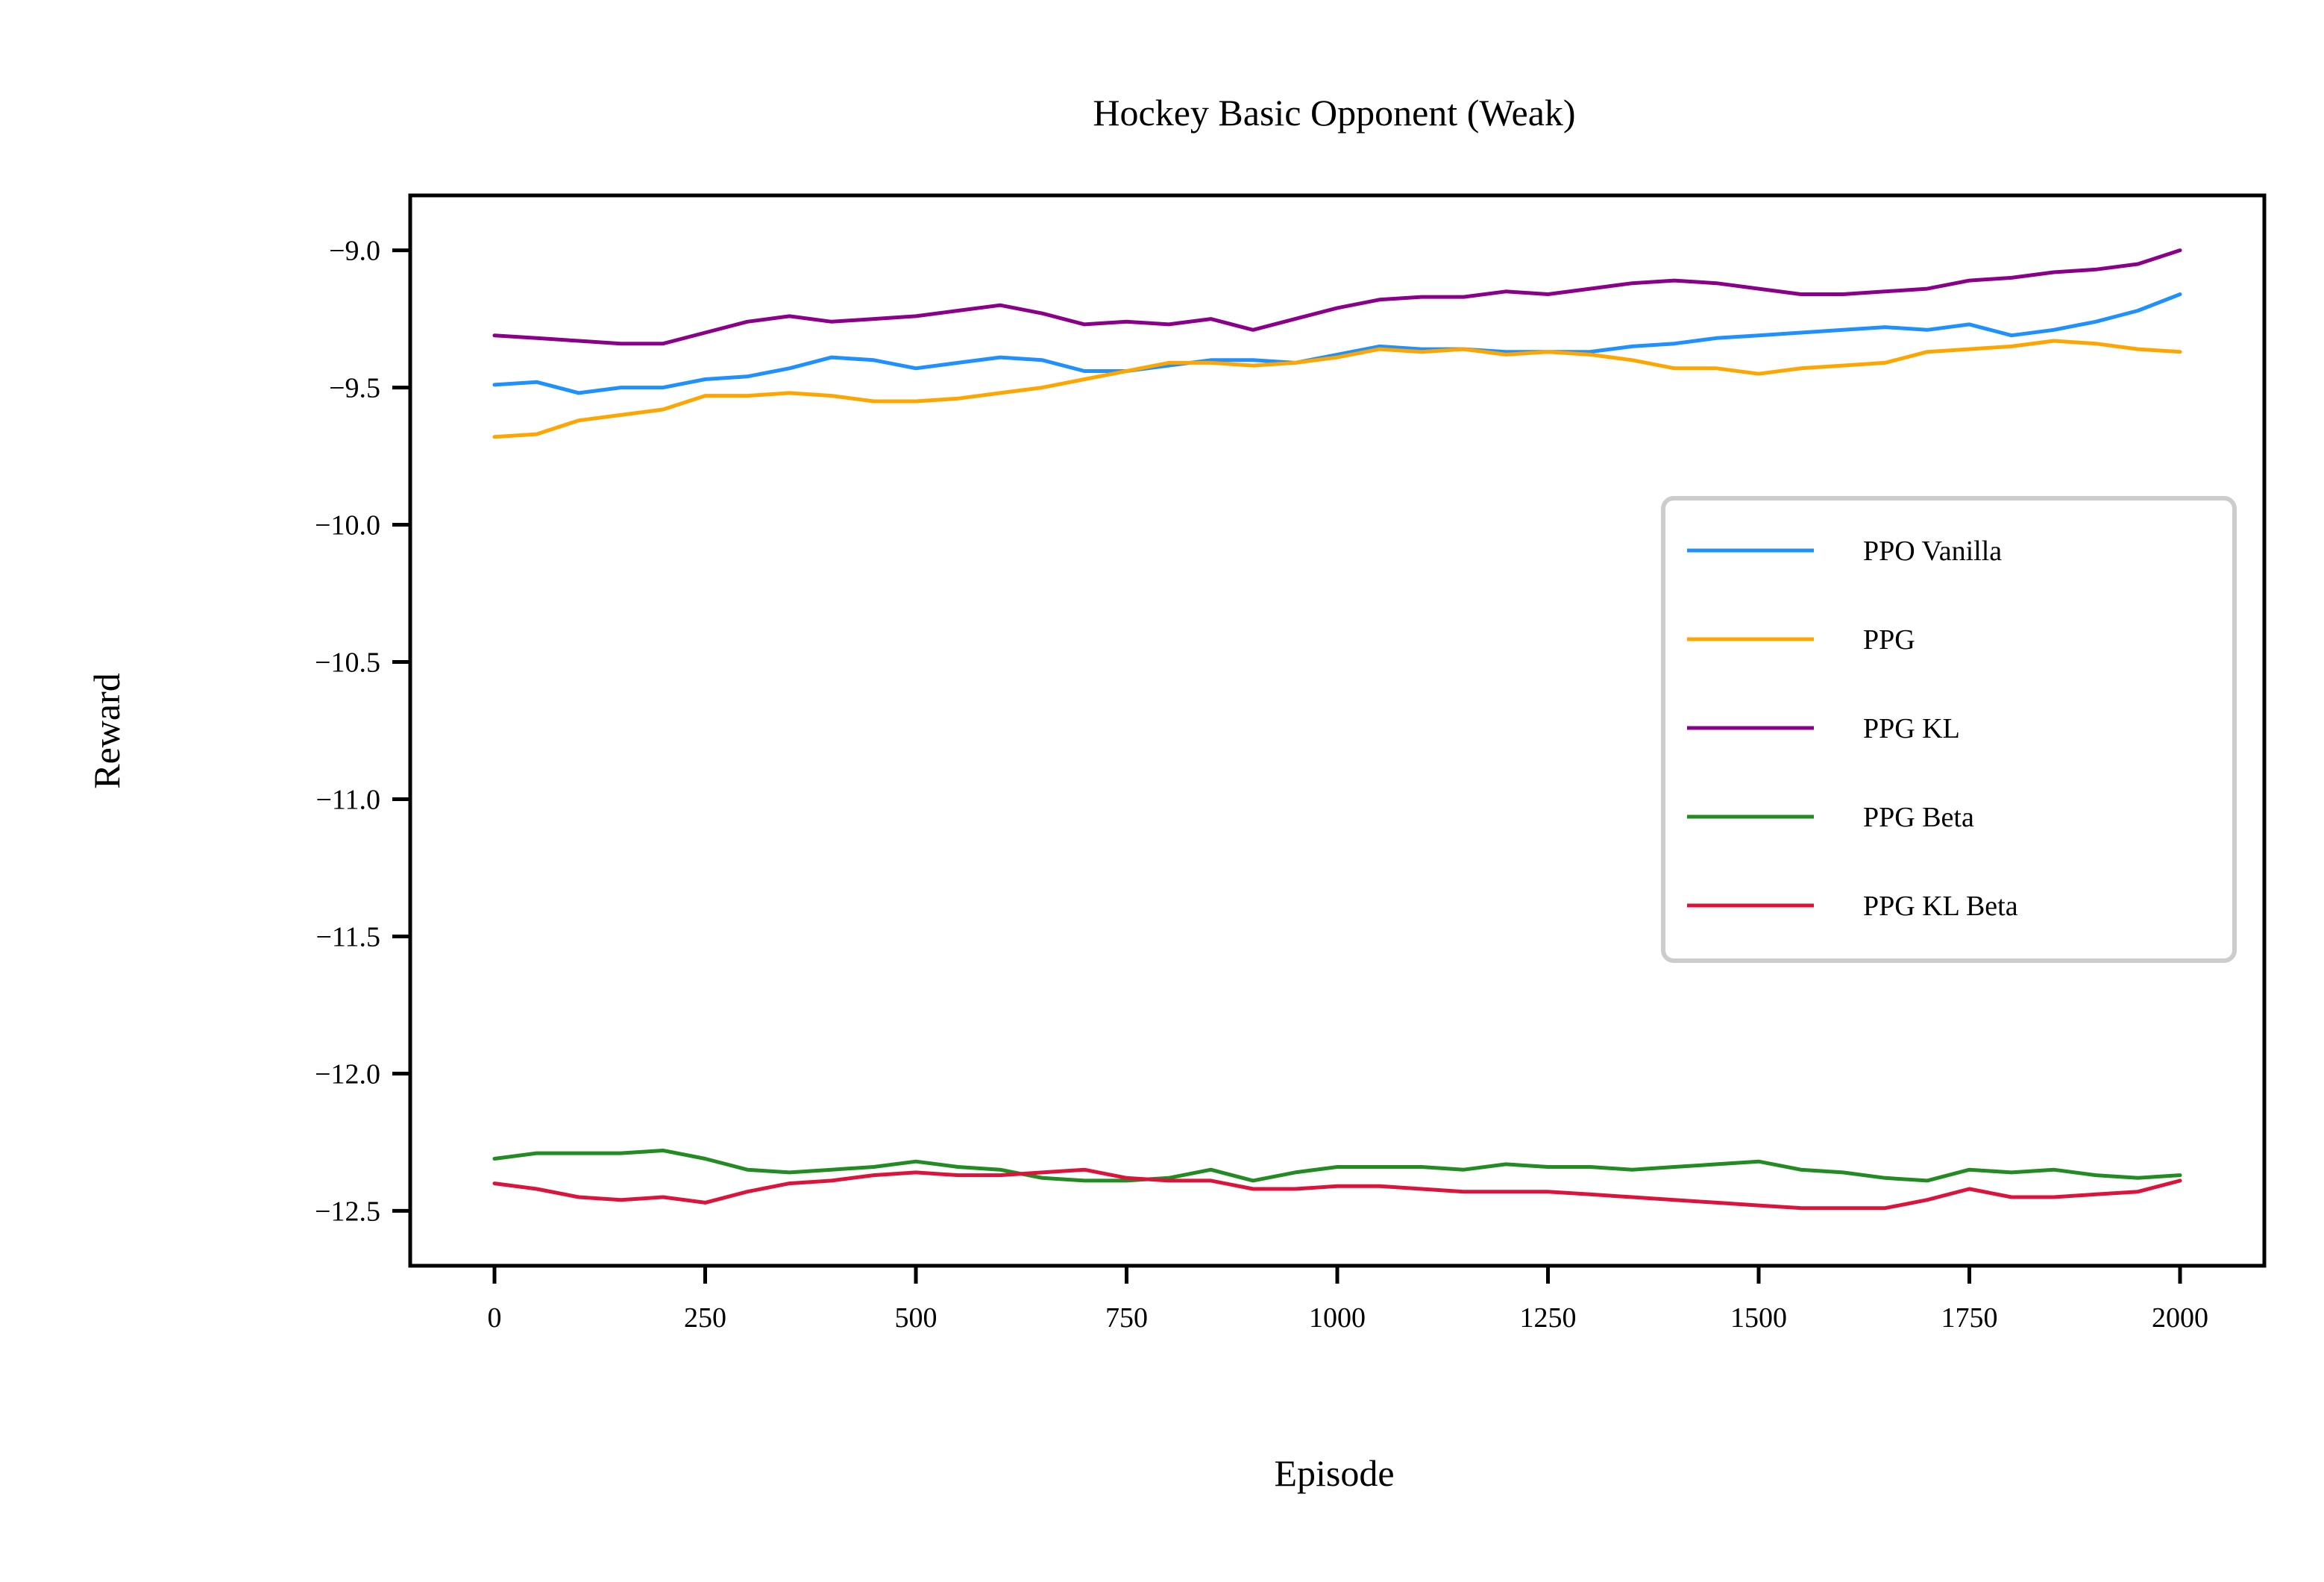 The image size is (2324, 1582). What do you see at coordinates (1126, 1318) in the screenshot?
I see `x-tick-label: 750` at bounding box center [1126, 1318].